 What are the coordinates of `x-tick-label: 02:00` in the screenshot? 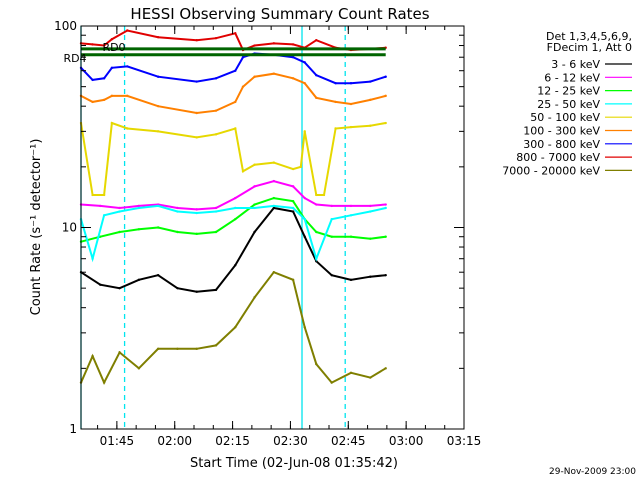 It's located at (174, 441).